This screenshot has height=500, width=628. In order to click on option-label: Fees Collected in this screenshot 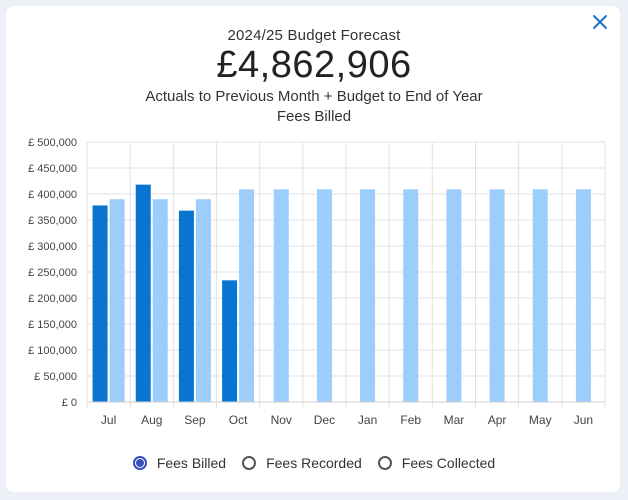, I will do `click(448, 463)`.